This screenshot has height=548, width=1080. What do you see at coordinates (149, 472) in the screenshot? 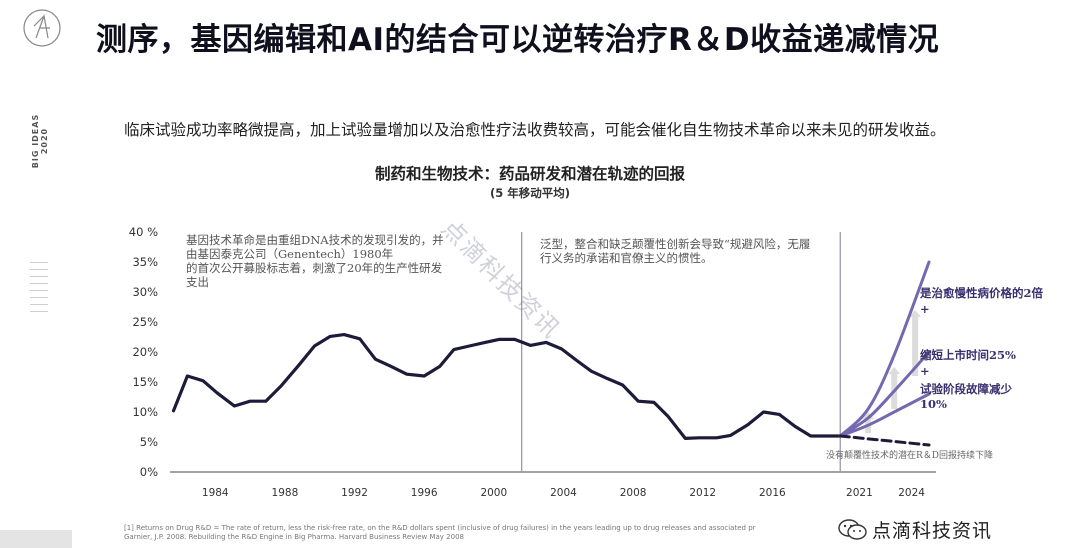
I see `y-tick-label: 0%` at bounding box center [149, 472].